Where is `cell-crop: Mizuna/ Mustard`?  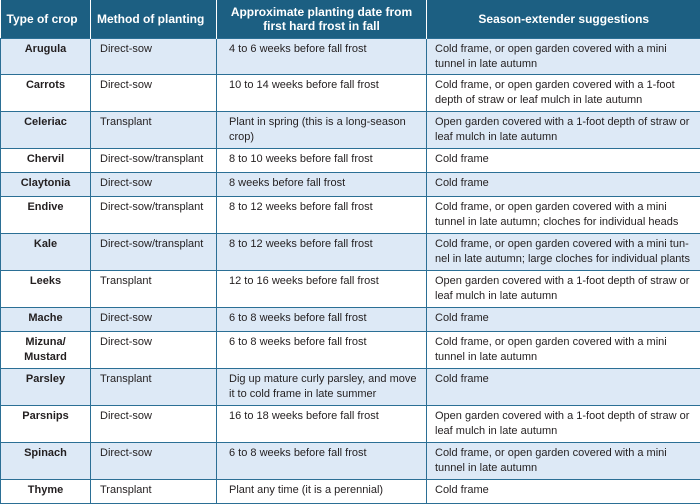 cell-crop: Mizuna/ Mustard is located at coordinates (46, 350).